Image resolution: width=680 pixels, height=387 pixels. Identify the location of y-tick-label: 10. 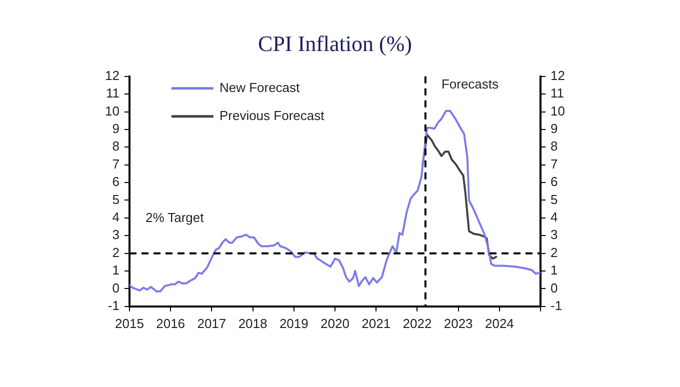
(112, 110).